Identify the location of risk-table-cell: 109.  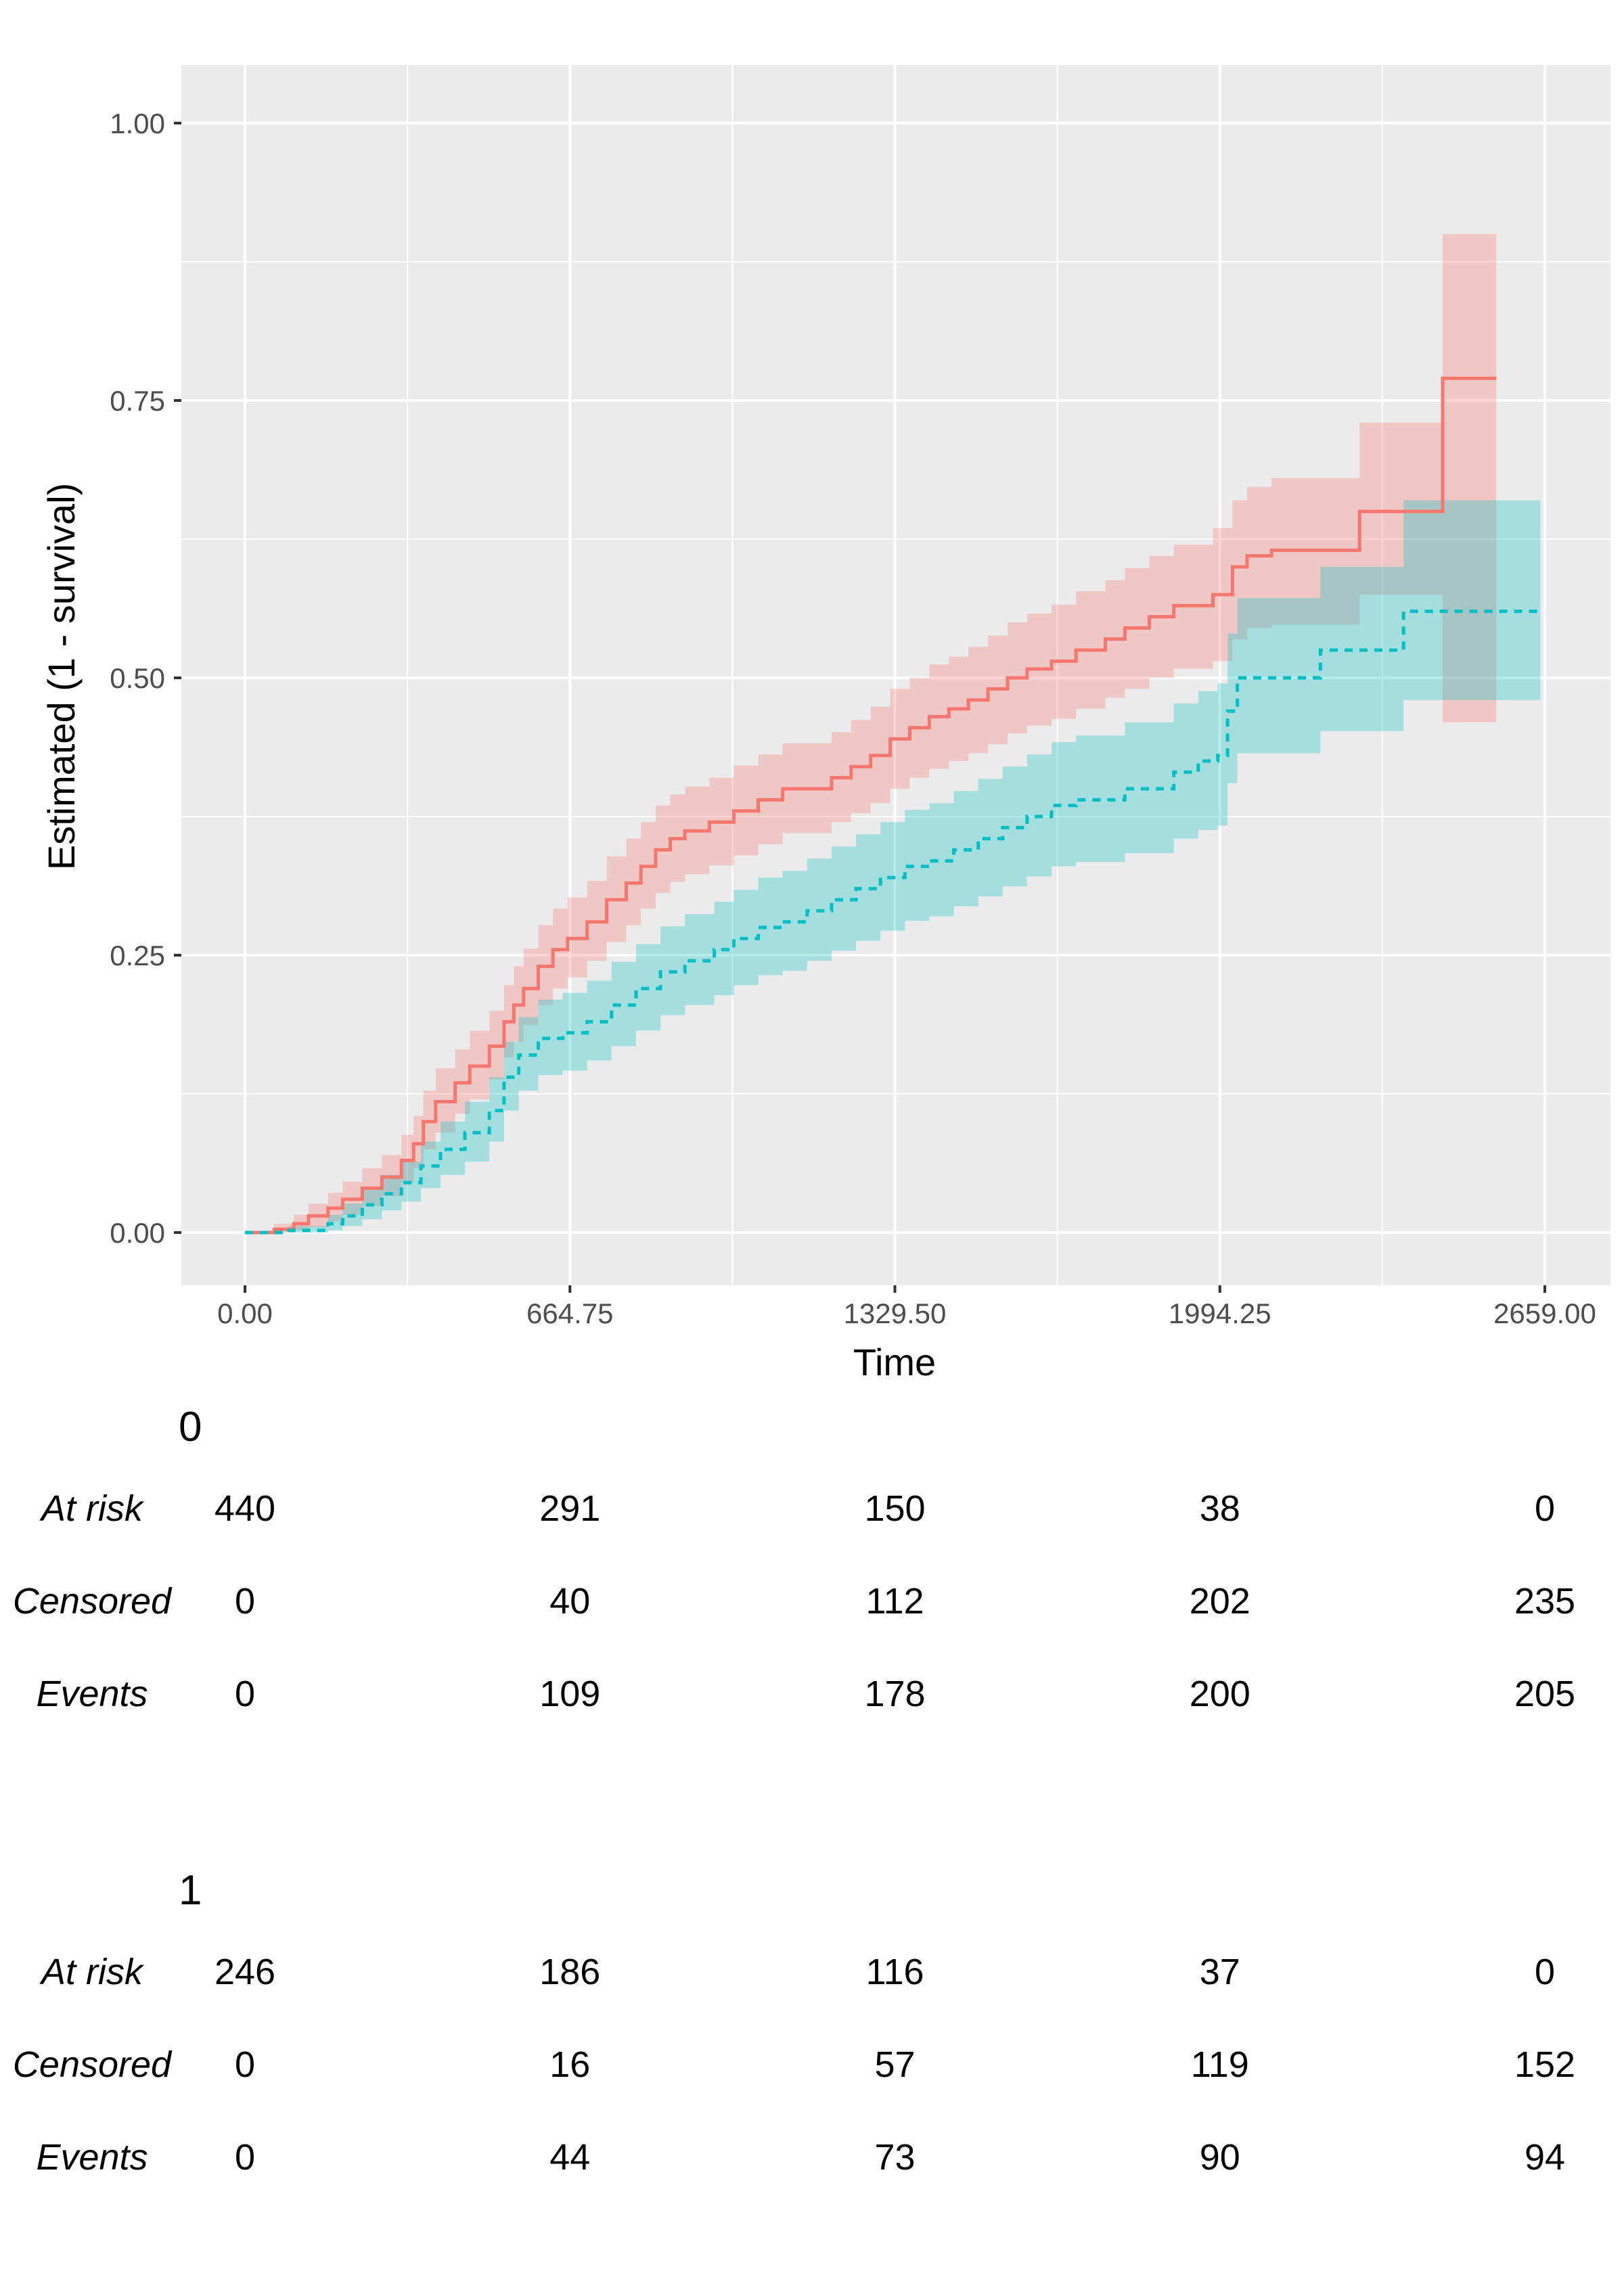
(569, 1694).